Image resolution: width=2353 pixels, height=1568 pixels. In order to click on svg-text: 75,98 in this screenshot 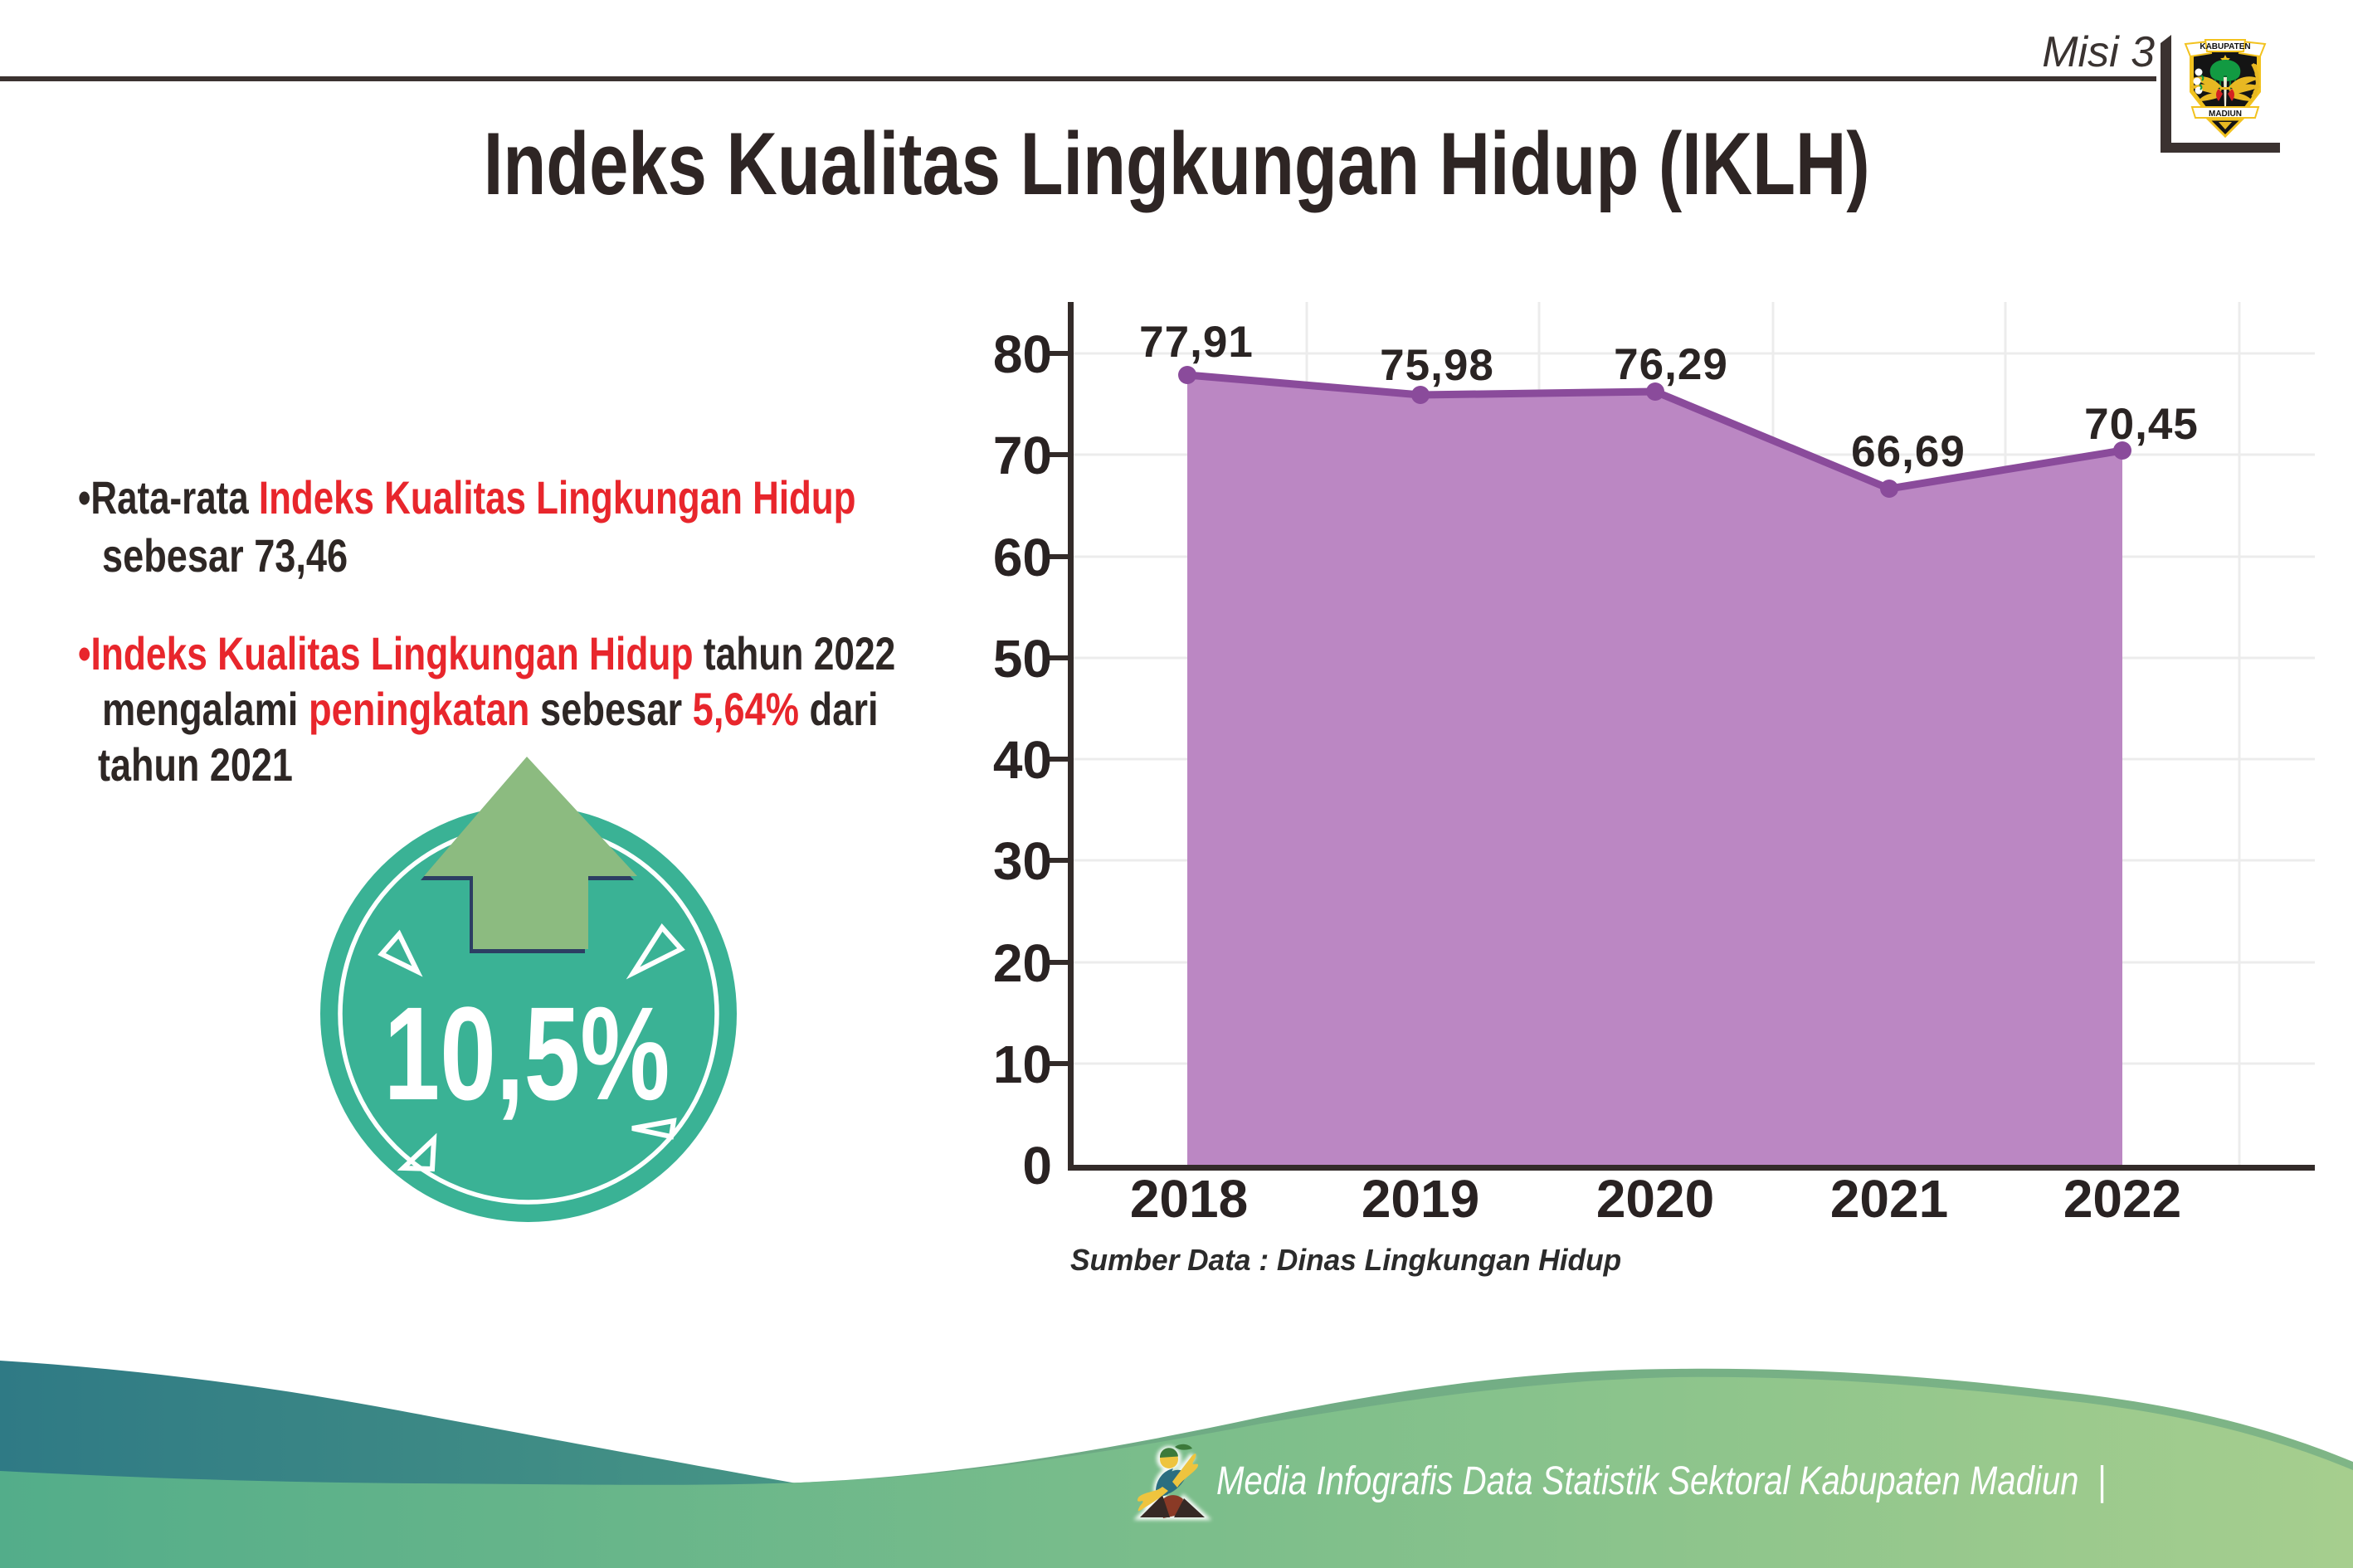, I will do `click(1437, 365)`.